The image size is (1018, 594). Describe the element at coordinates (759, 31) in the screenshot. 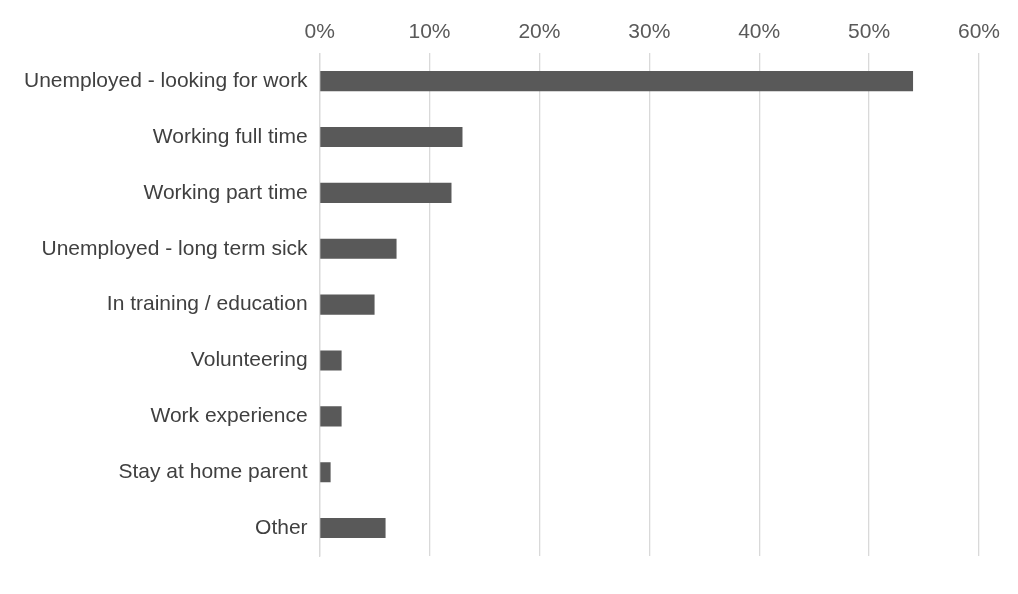

I see `x-tick-label: 40%` at that location.